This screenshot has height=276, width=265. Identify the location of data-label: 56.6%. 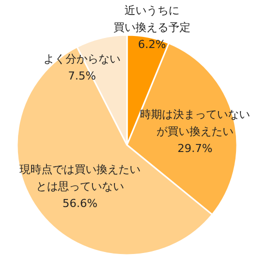
(80, 203).